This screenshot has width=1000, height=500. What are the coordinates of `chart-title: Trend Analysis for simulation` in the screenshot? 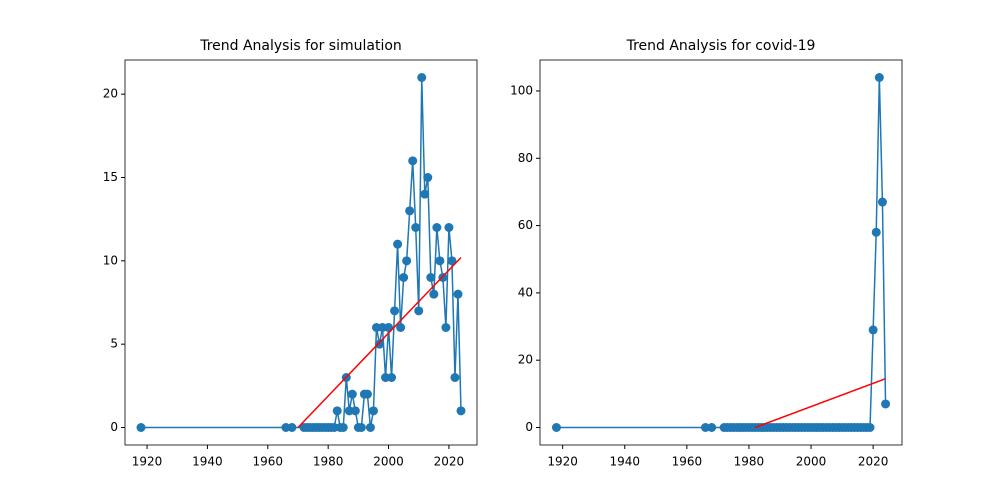 It's located at (300, 46).